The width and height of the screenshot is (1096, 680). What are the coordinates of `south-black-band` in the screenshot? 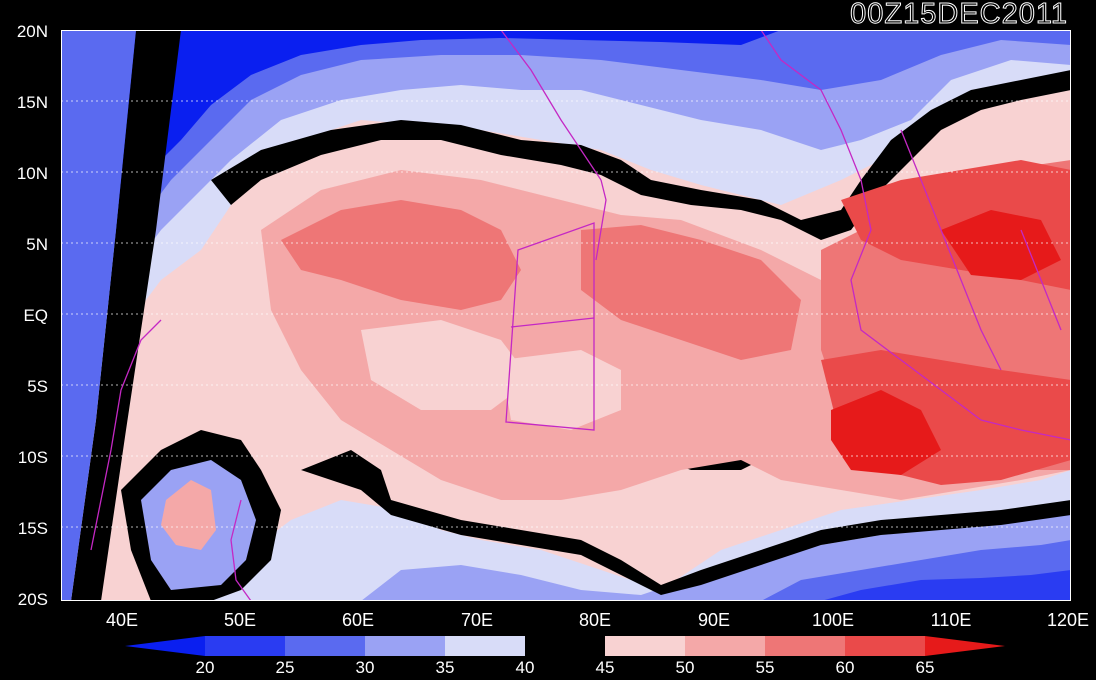 It's located at (686, 522).